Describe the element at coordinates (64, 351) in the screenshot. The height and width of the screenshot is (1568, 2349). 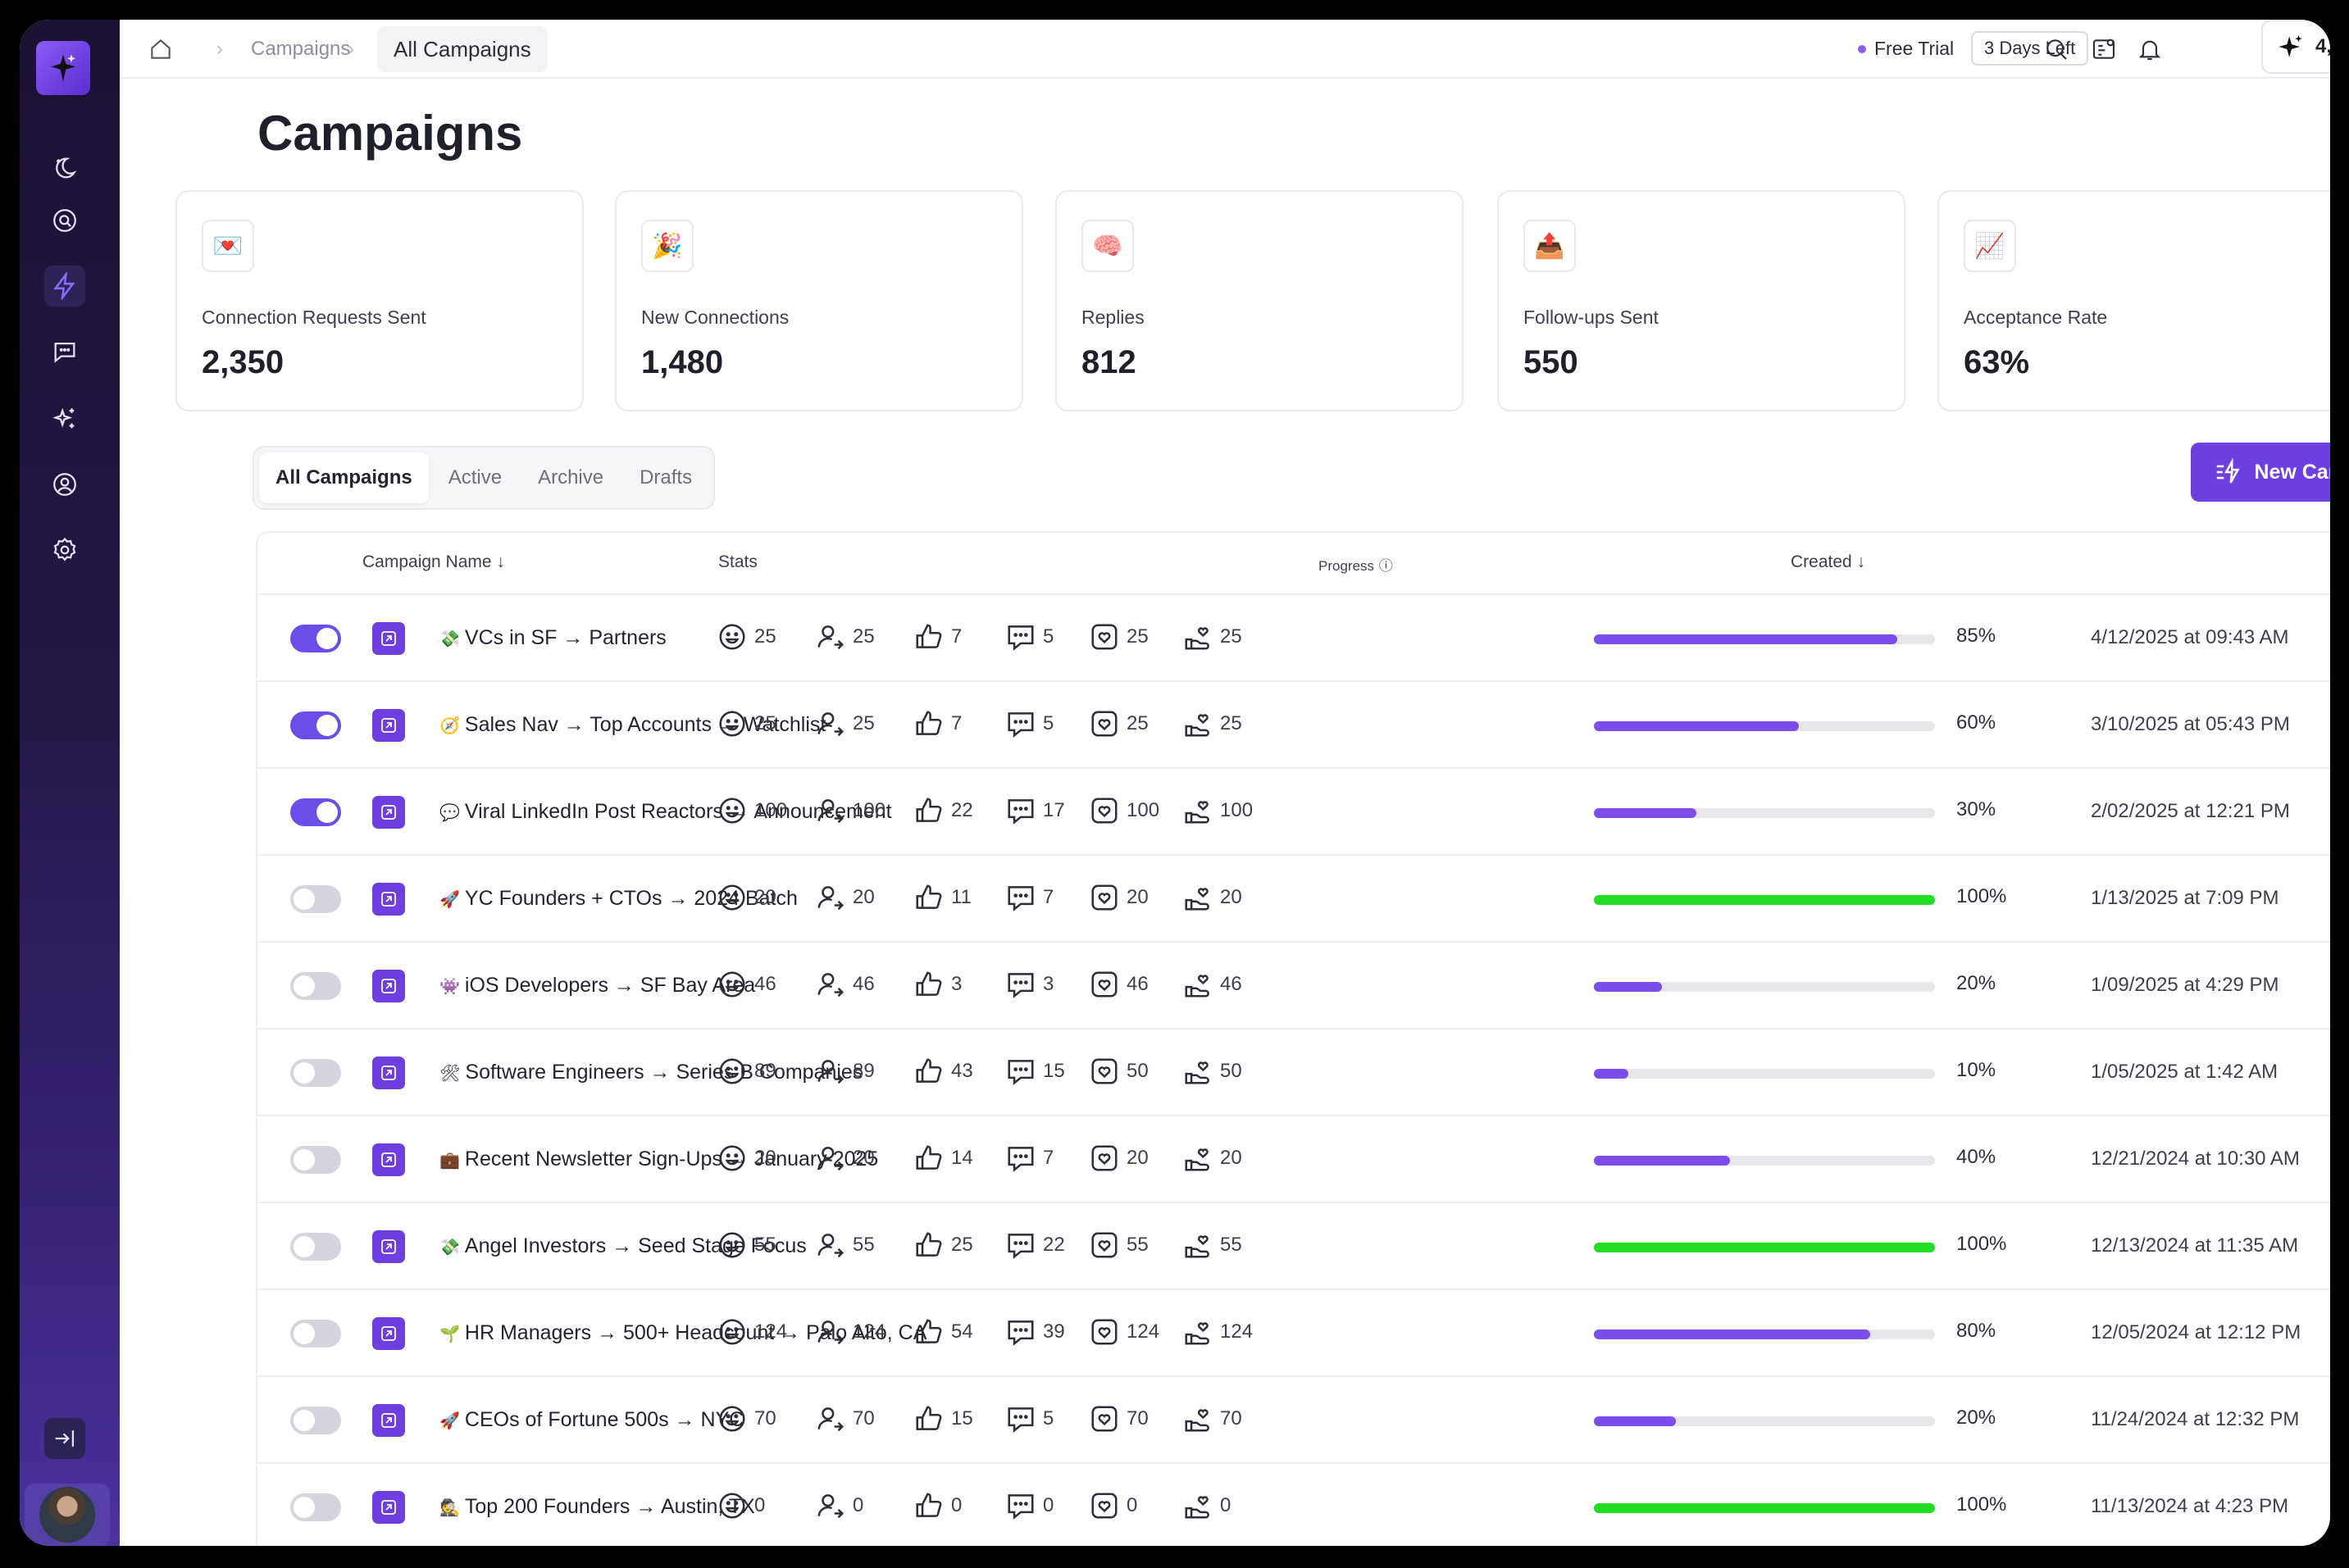
I see `nav-messages-icon` at that location.